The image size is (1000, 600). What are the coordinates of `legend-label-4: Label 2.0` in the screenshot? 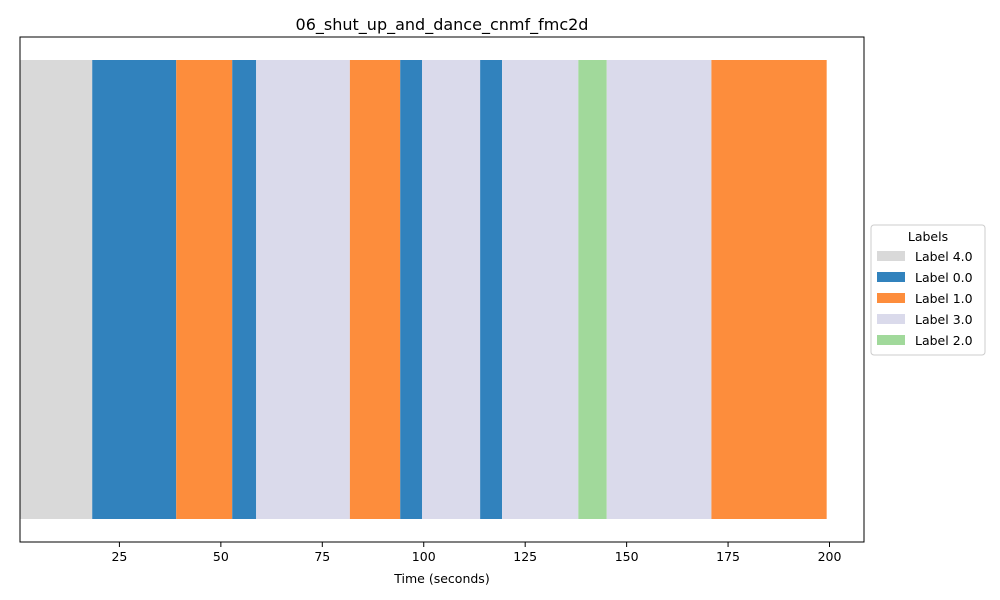 It's located at (944, 340).